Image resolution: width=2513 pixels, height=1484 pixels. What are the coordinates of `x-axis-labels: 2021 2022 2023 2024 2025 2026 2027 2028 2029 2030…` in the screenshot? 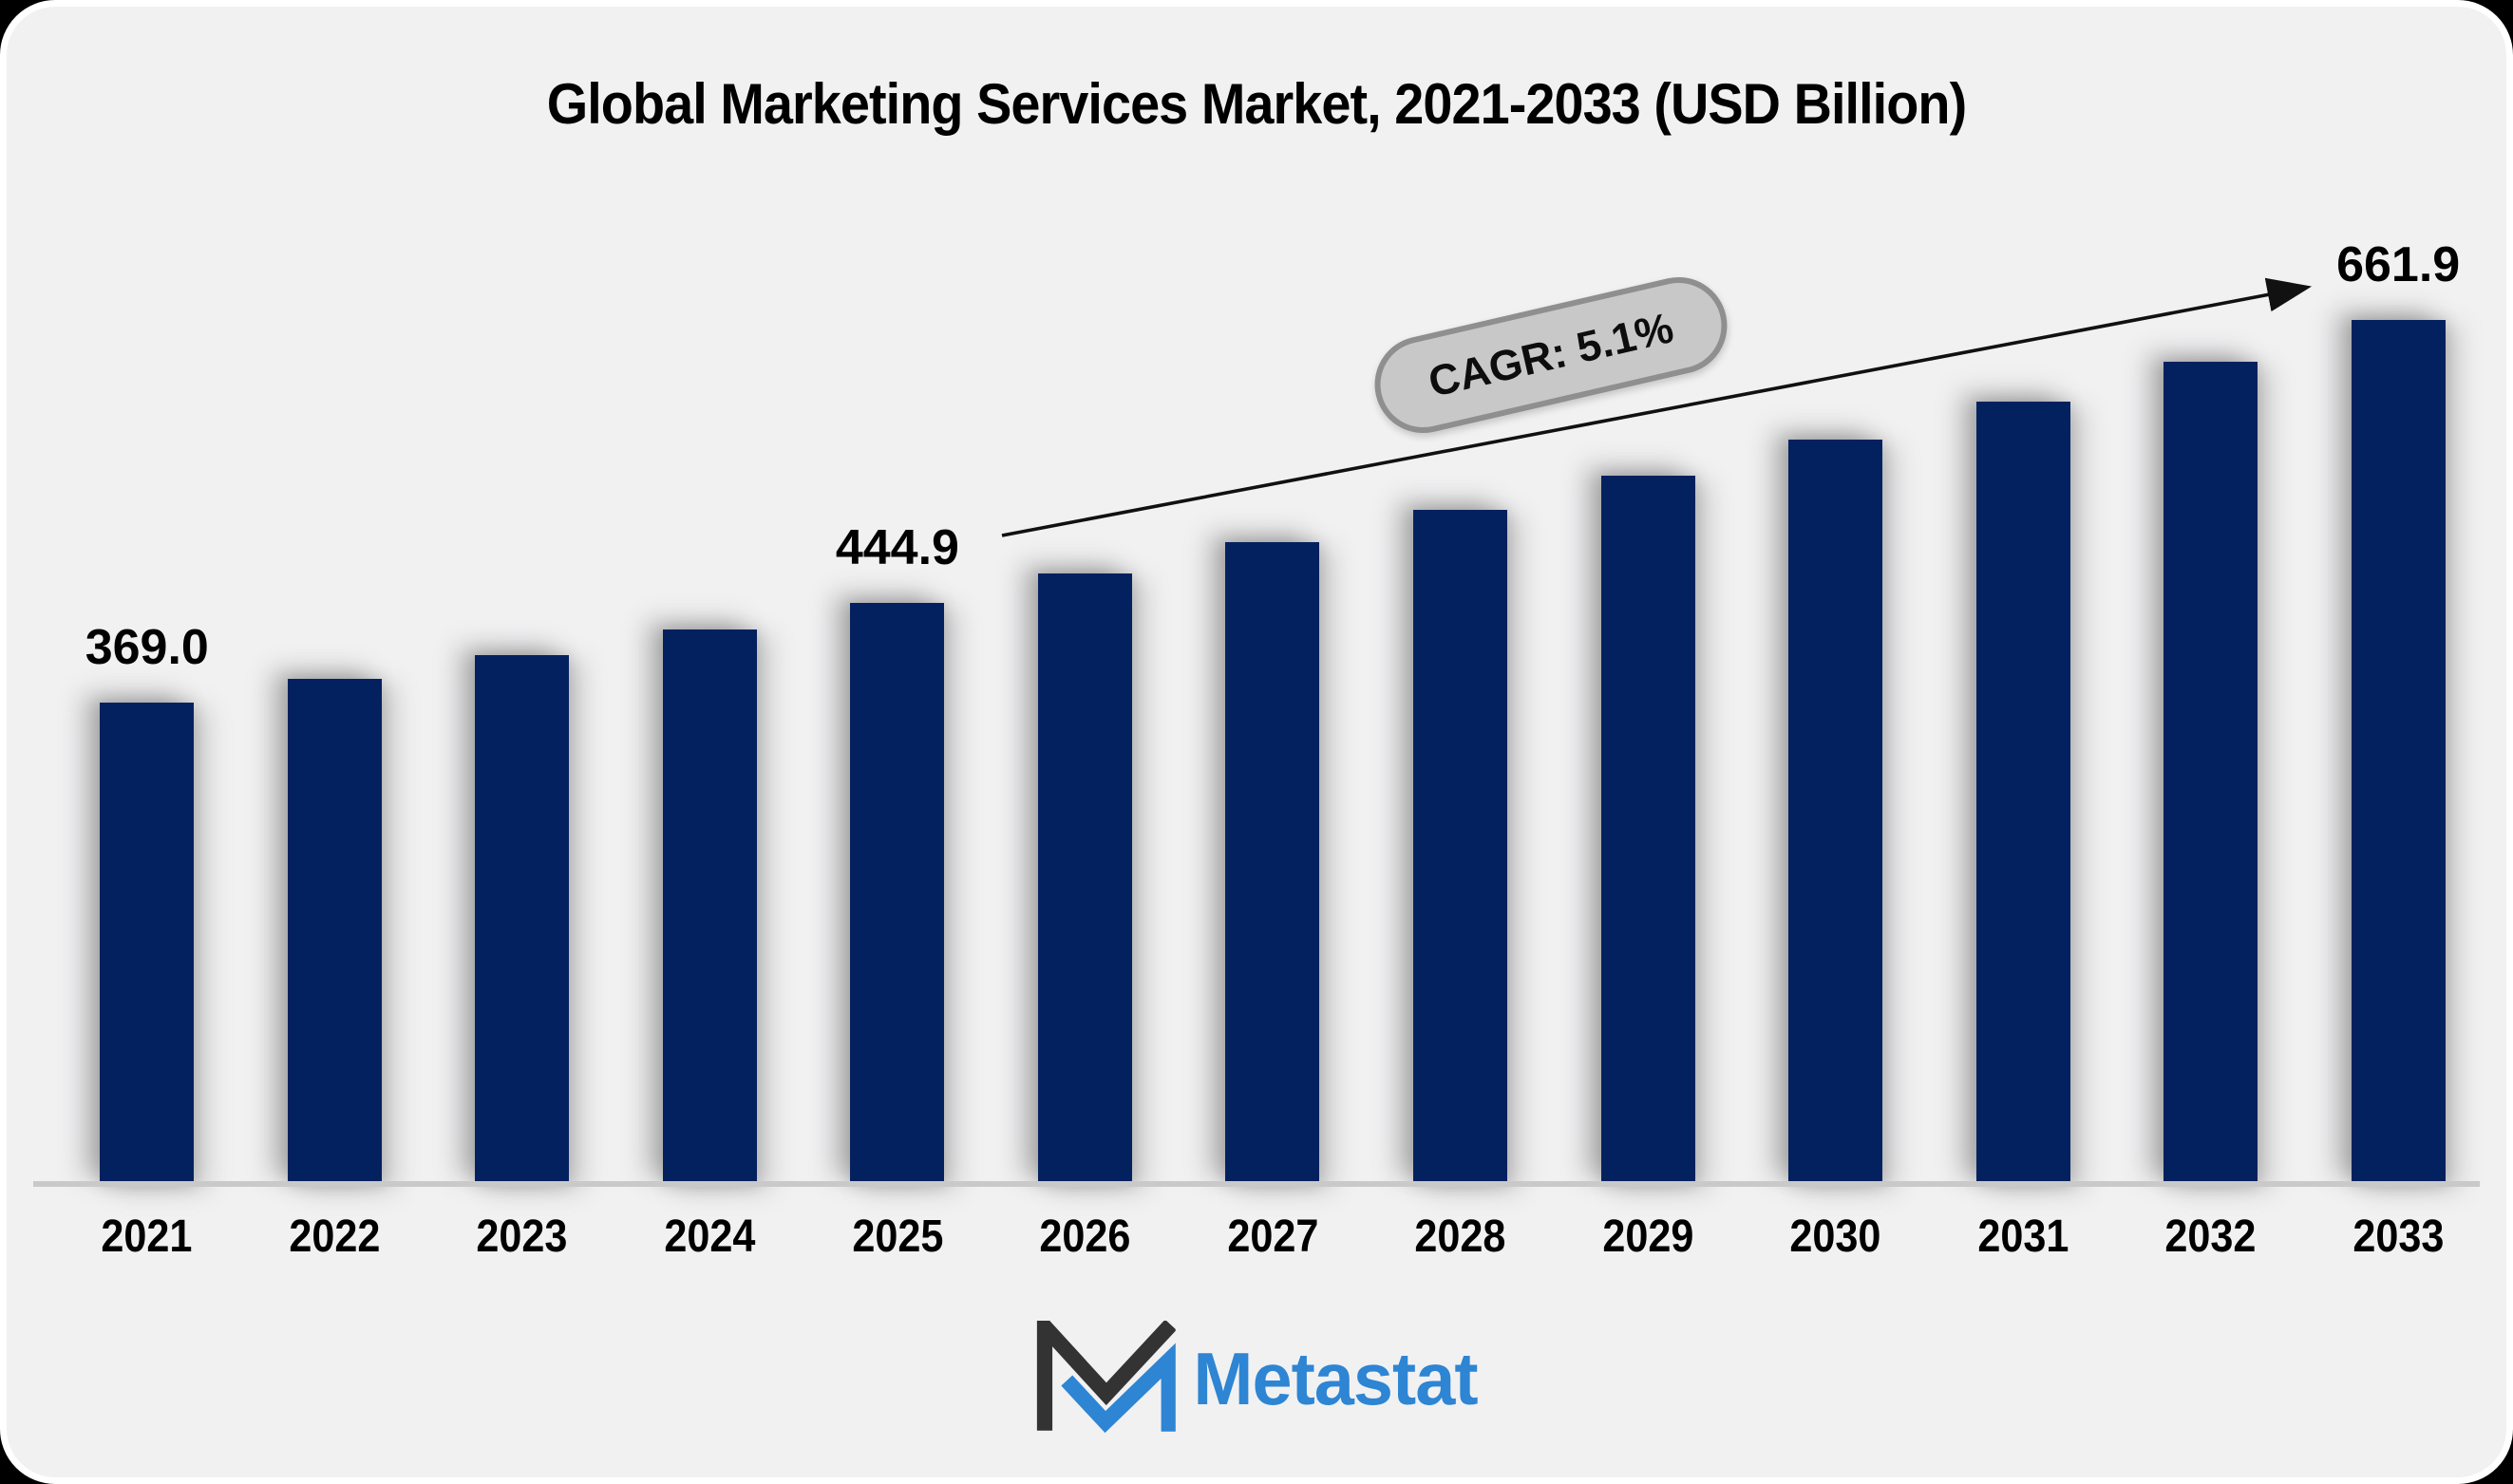 It's located at (1272, 1237).